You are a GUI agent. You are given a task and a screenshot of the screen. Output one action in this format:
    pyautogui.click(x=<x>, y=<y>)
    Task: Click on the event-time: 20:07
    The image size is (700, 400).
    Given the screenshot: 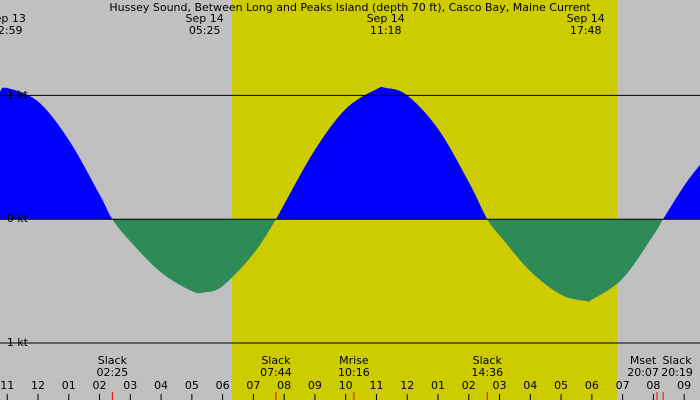 What is the action you would take?
    pyautogui.click(x=643, y=372)
    